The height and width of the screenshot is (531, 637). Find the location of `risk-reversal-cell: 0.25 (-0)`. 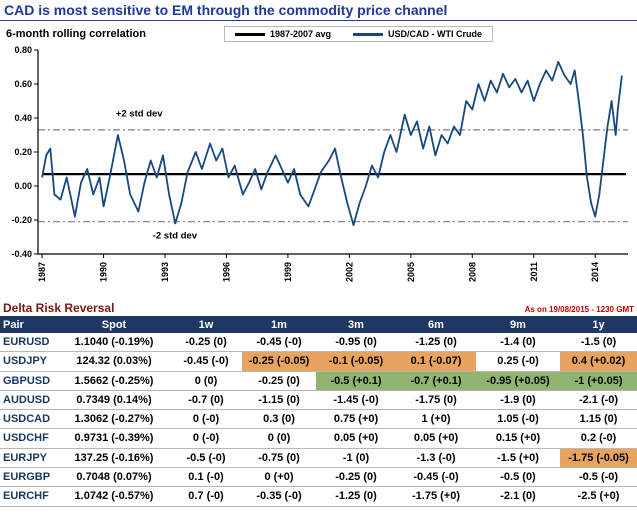

risk-reversal-cell: 0.25 (-0) is located at coordinates (518, 361).